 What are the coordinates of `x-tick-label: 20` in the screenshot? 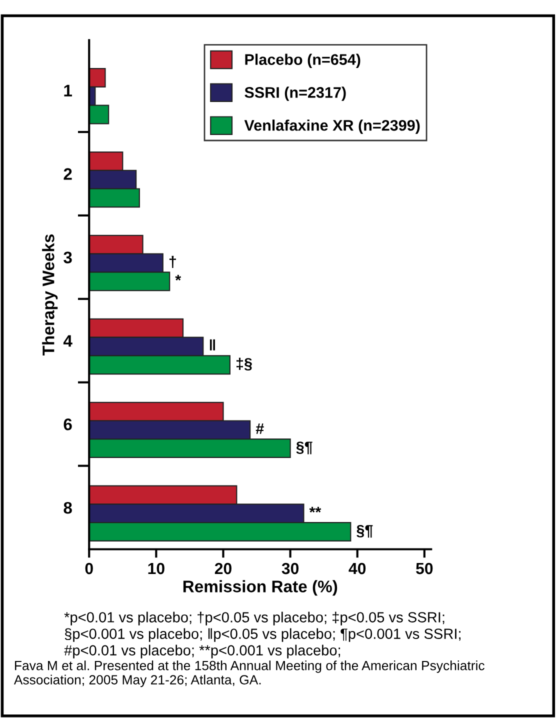 It's located at (223, 568).